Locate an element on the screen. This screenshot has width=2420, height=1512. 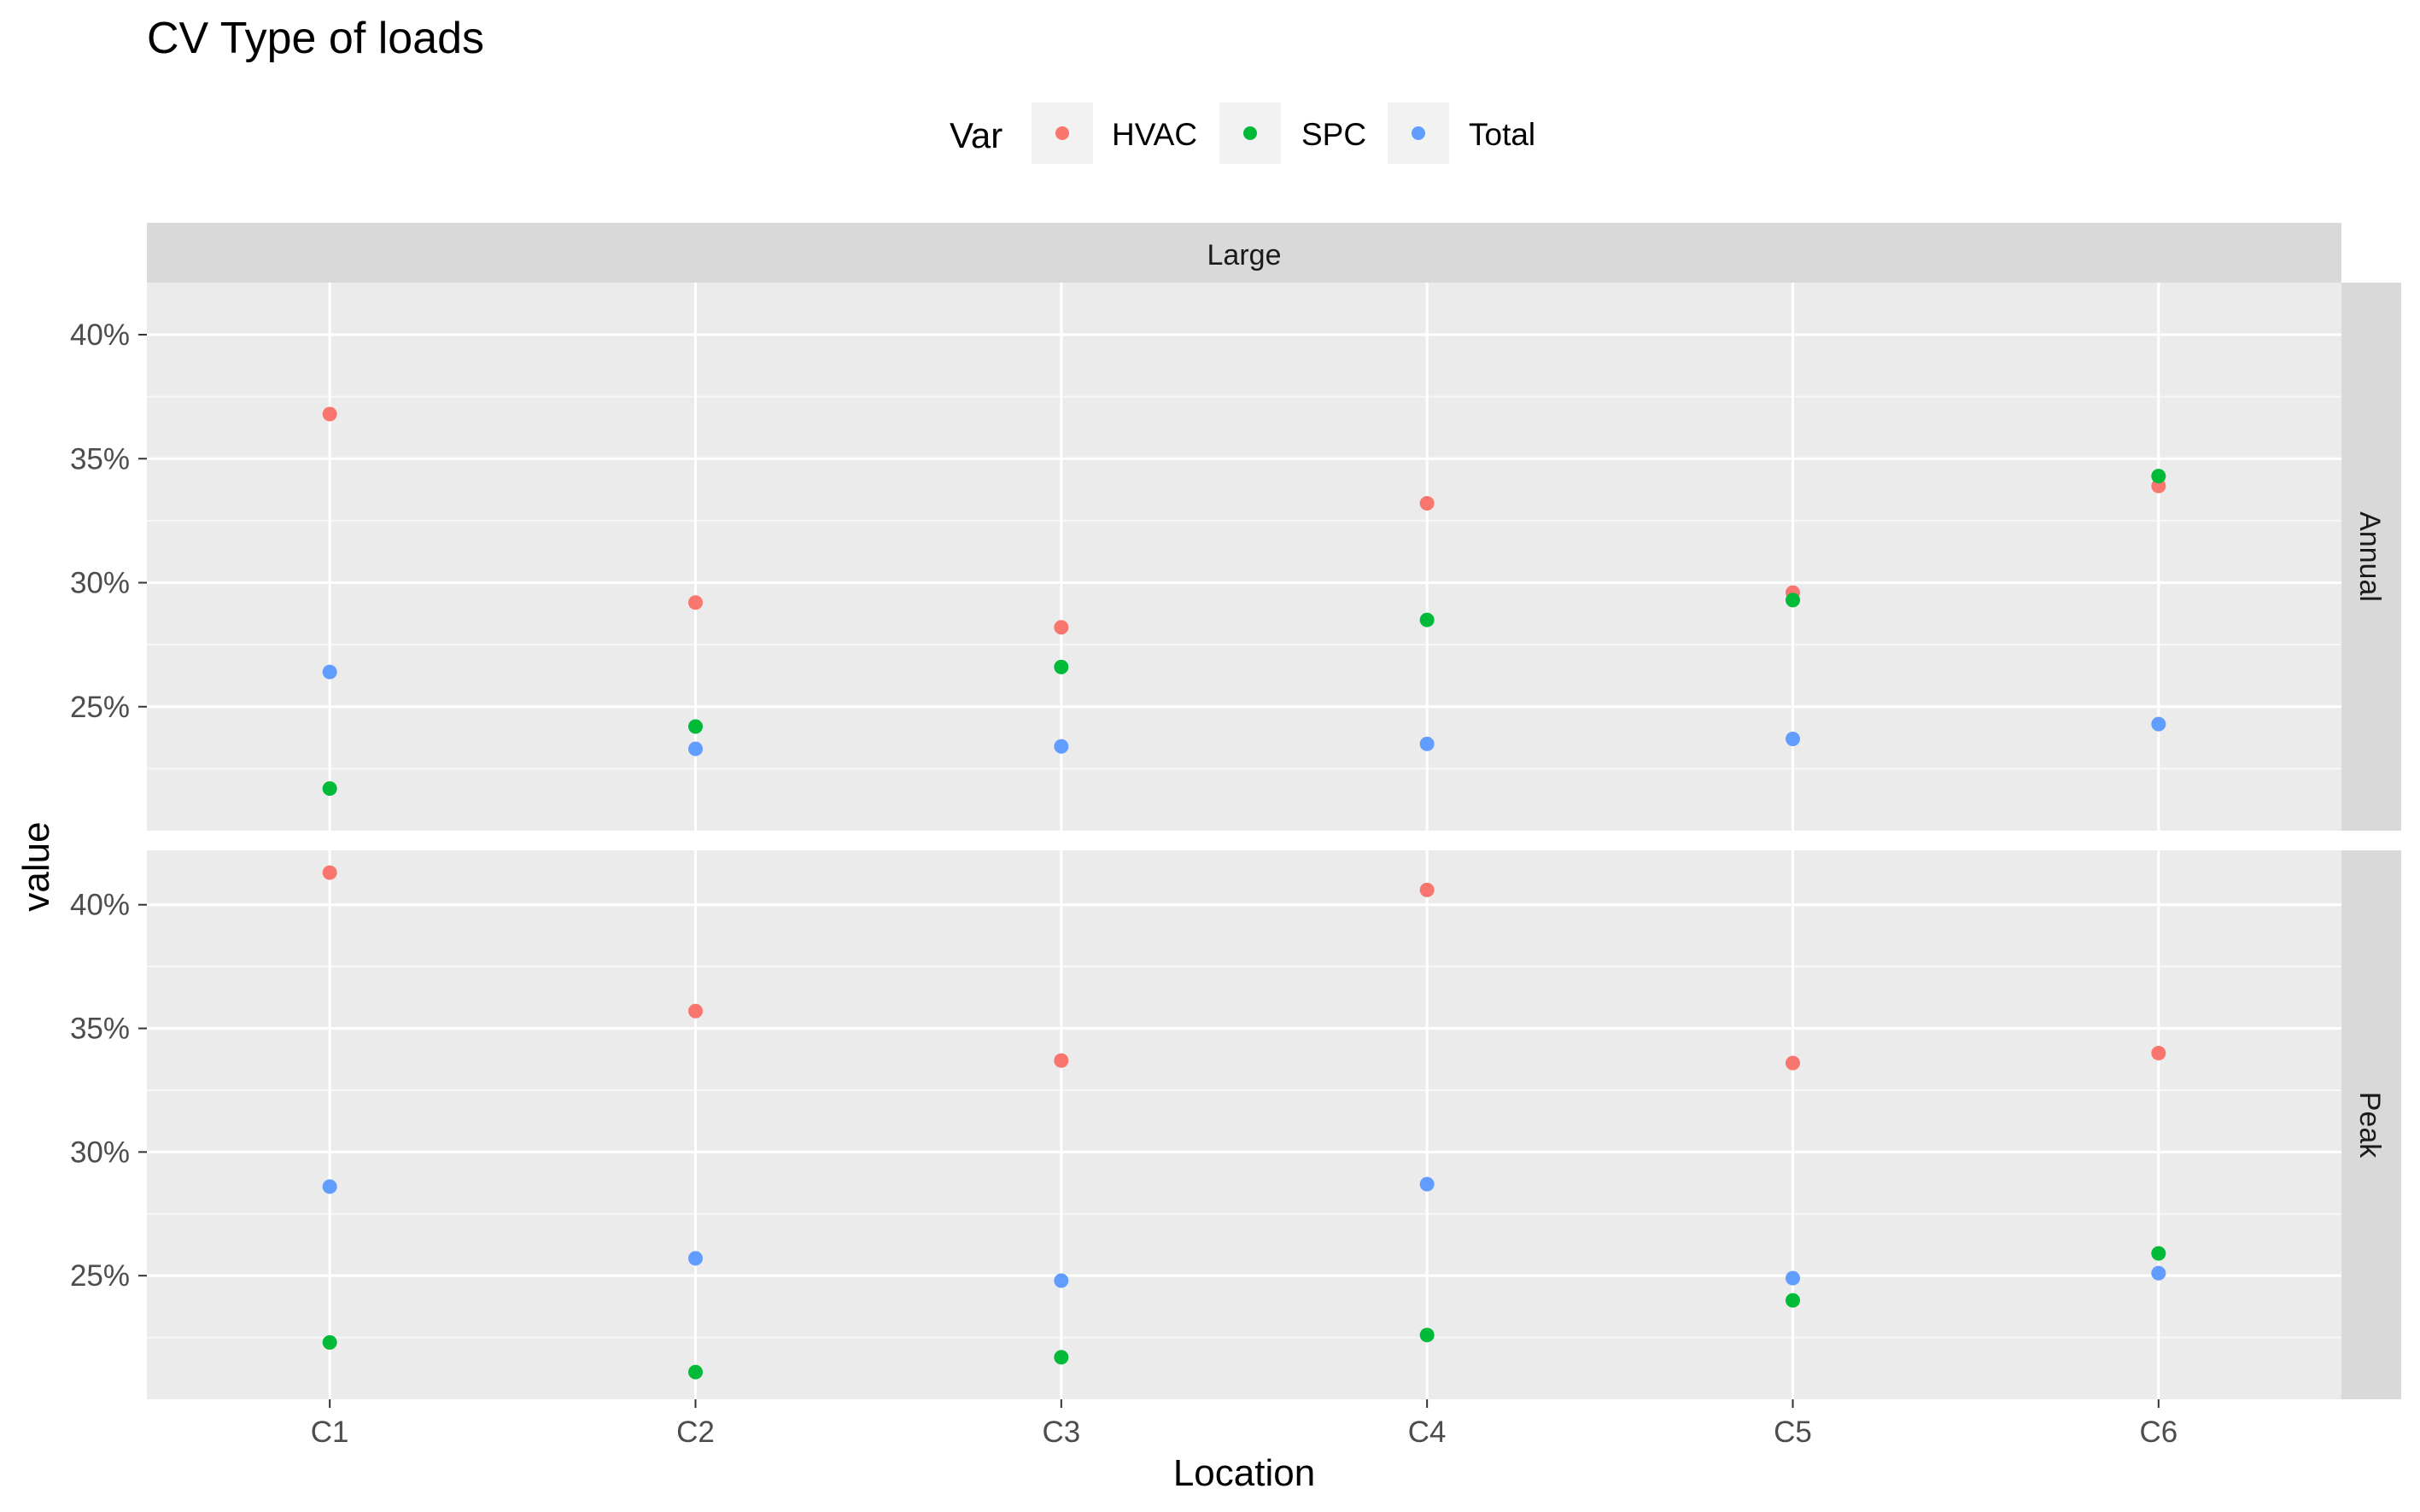
point-hvac-c6-peak is located at coordinates (2158, 1053).